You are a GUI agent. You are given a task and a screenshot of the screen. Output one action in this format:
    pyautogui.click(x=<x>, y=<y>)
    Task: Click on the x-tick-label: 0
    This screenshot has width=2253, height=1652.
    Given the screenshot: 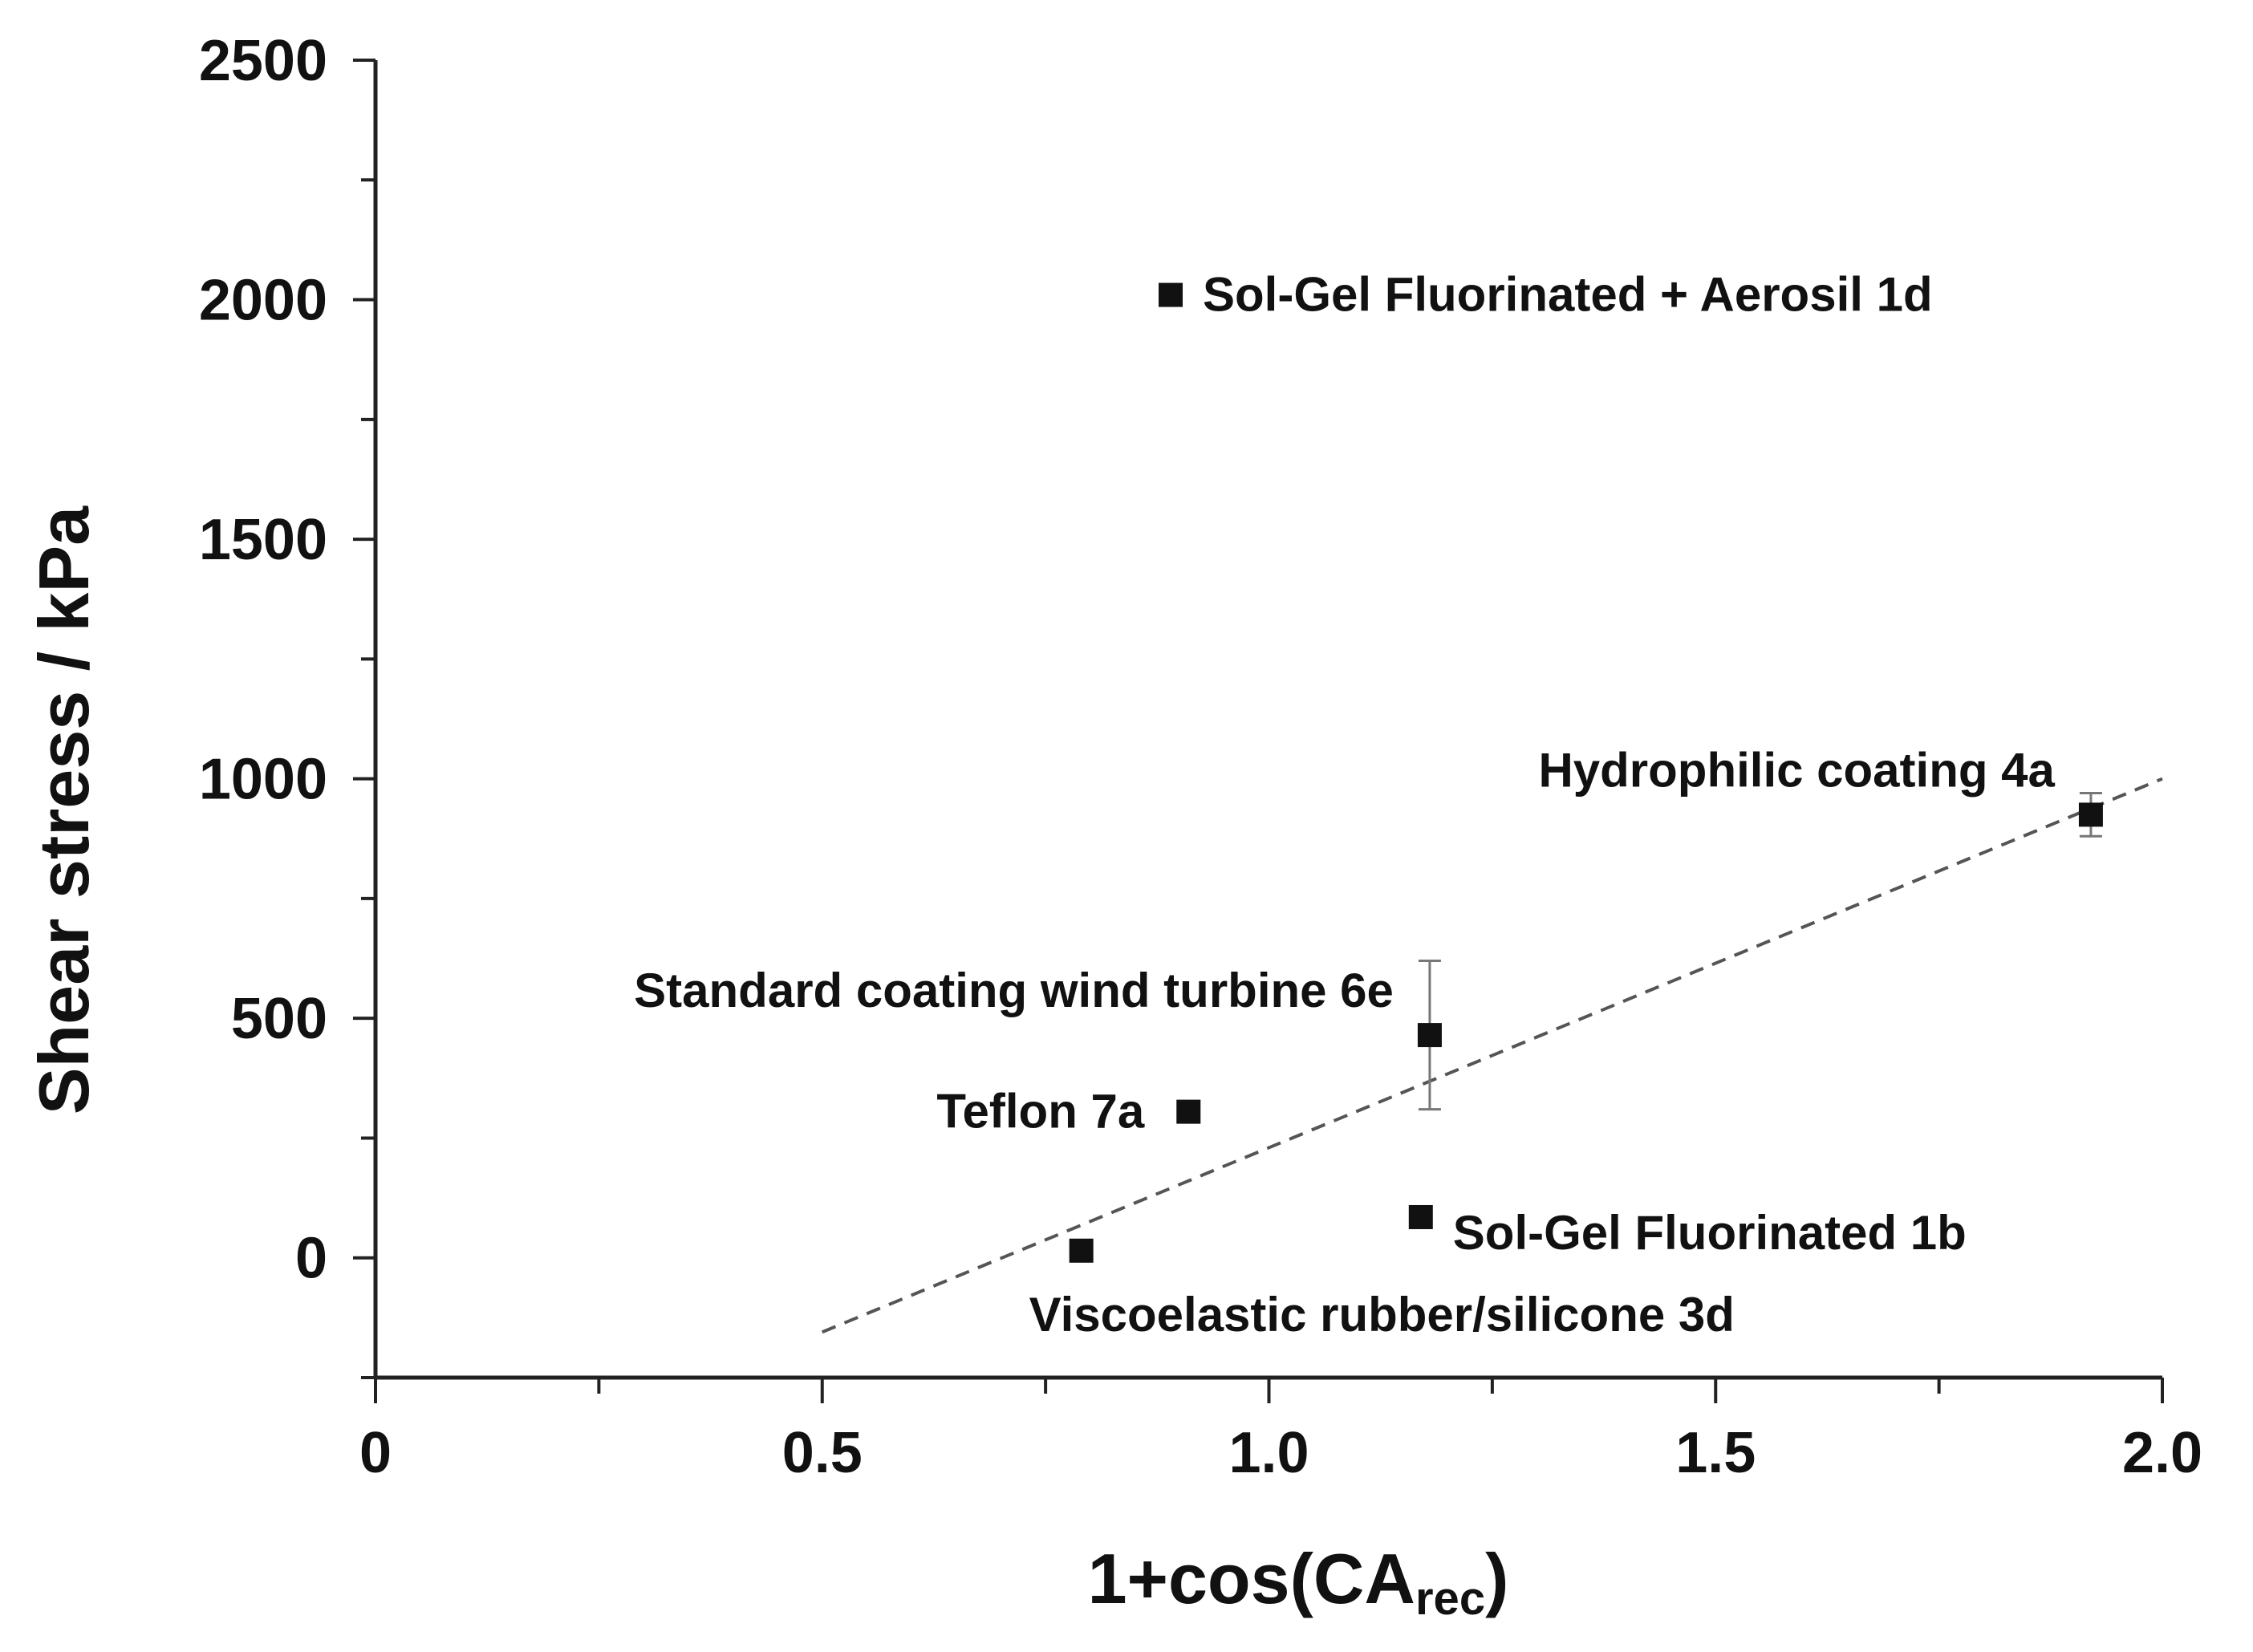 What is the action you would take?
    pyautogui.click(x=375, y=1453)
    